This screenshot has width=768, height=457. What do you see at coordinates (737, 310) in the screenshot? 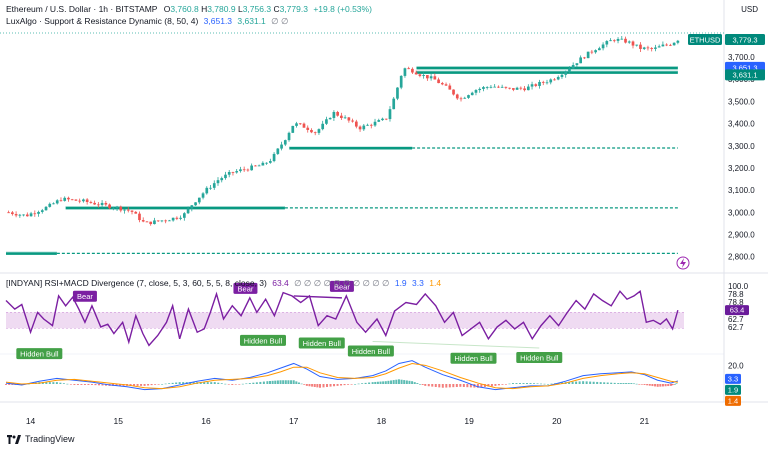
I see `rsi-value-label: 63.4` at bounding box center [737, 310].